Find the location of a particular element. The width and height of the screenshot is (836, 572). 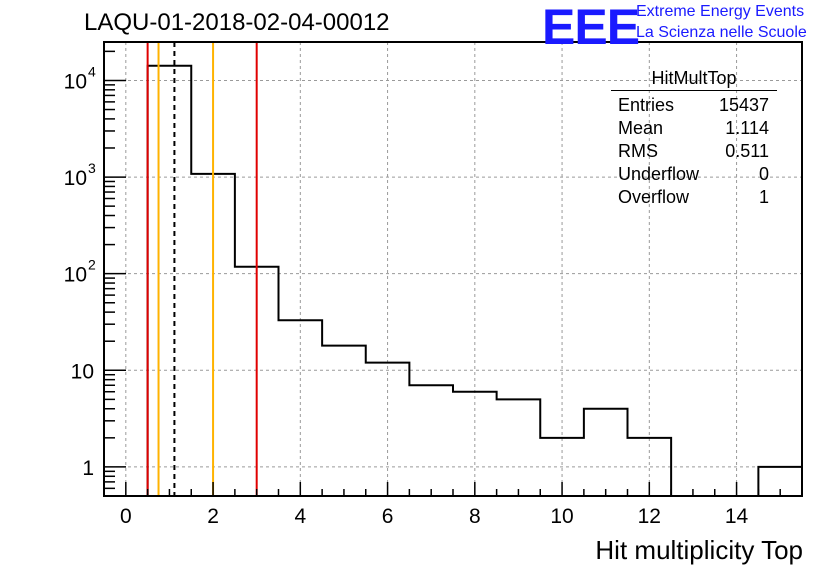

stats-label: Overflow is located at coordinates (654, 197).